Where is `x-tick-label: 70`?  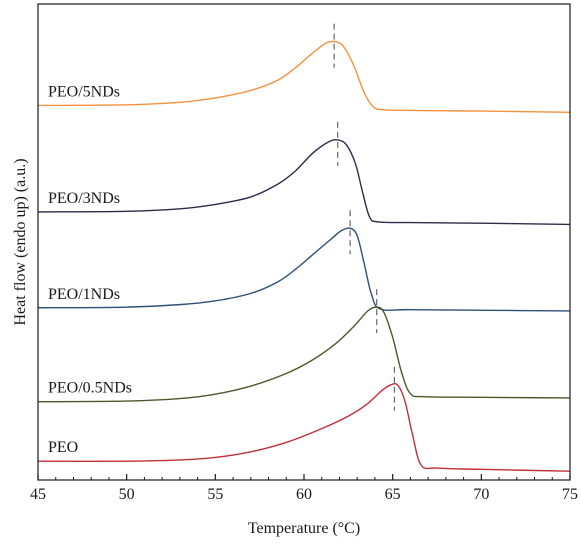
x-tick-label: 70 is located at coordinates (481, 494).